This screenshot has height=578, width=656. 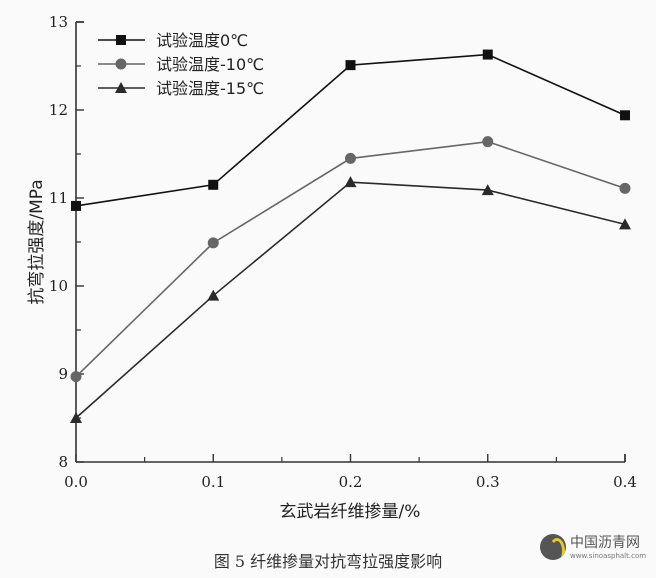 What do you see at coordinates (350, 472) in the screenshot?
I see `x-axis-ticks: 0.0 0.1 0.2 0.3 0.4` at bounding box center [350, 472].